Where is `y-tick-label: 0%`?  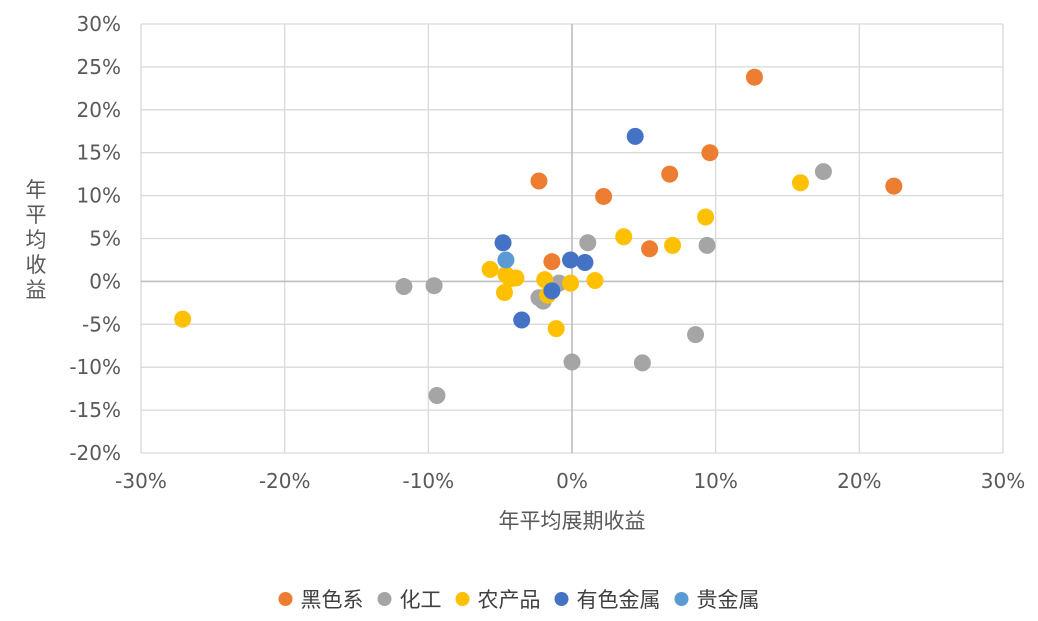 y-tick-label: 0% is located at coordinates (105, 281).